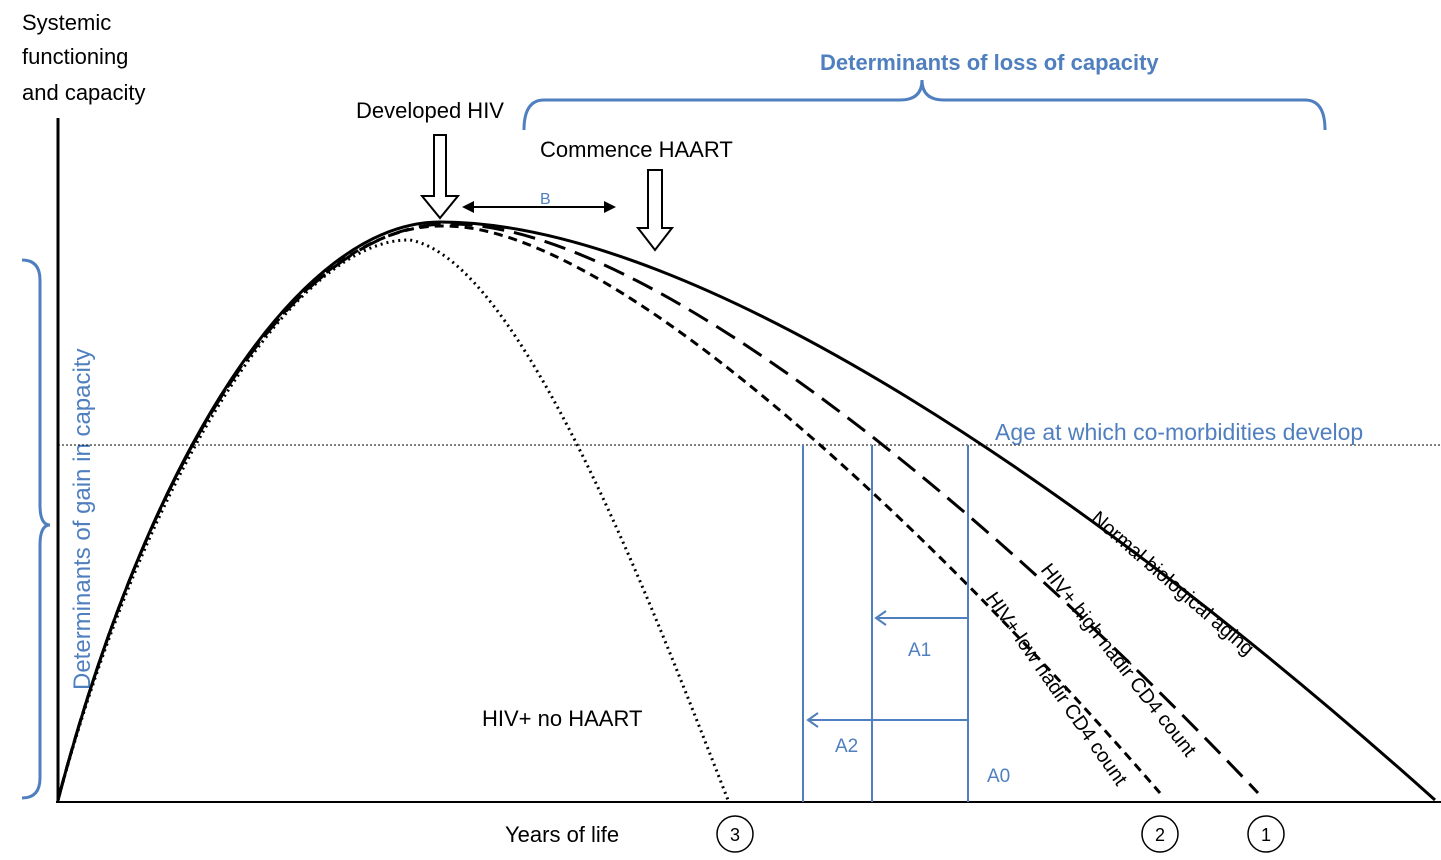  What do you see at coordinates (735, 835) in the screenshot?
I see `endpoint-label: 3` at bounding box center [735, 835].